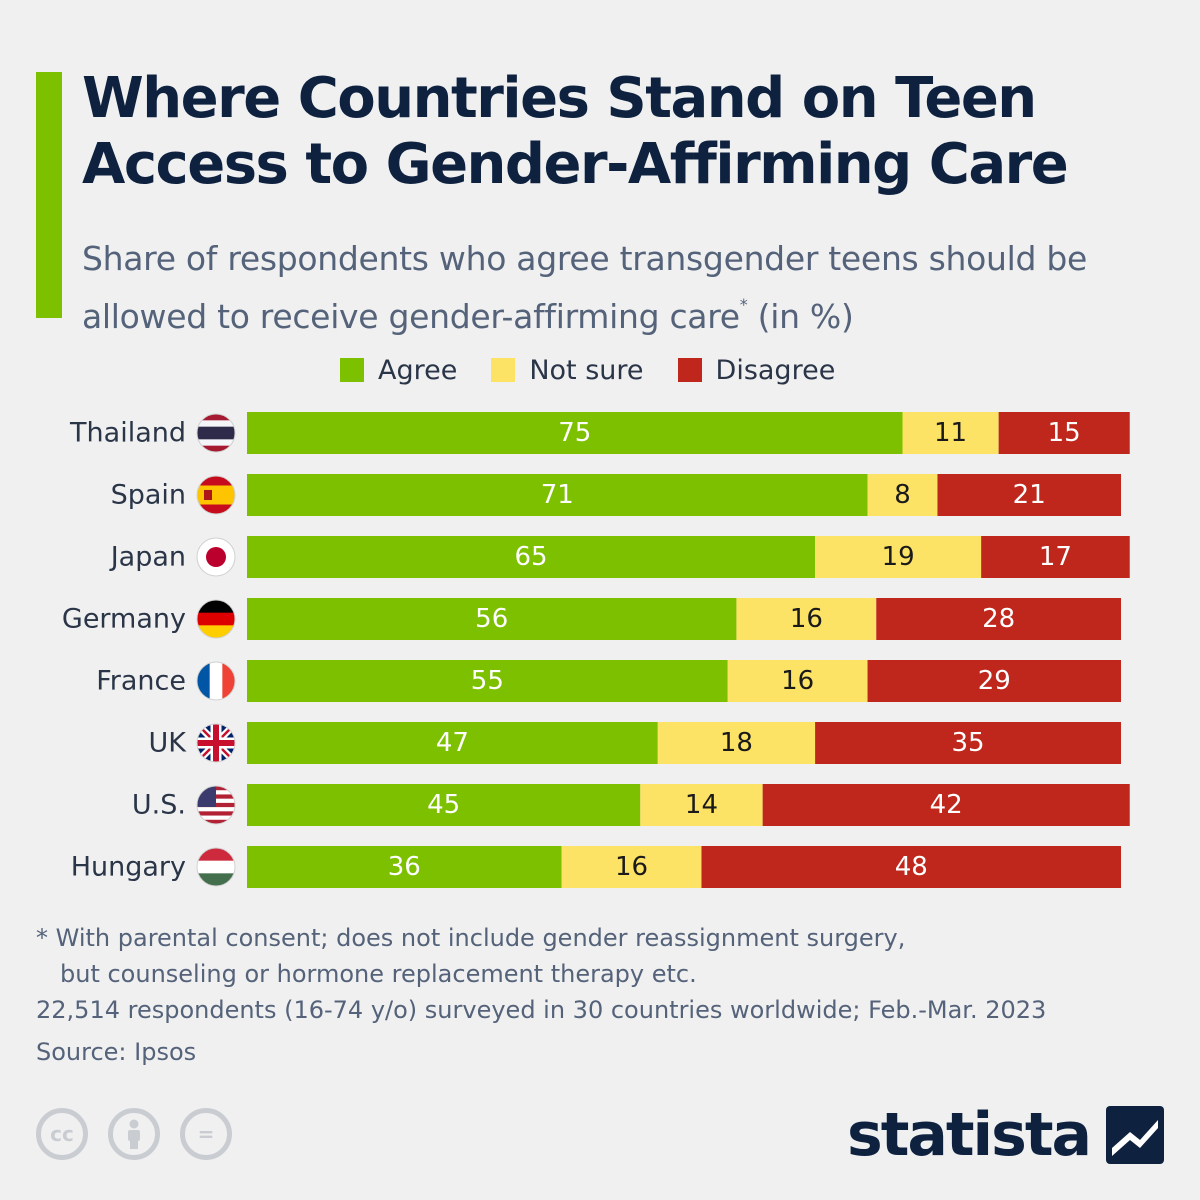 This screenshot has width=1200, height=1200. I want to click on flag-icon-uk, so click(216, 743).